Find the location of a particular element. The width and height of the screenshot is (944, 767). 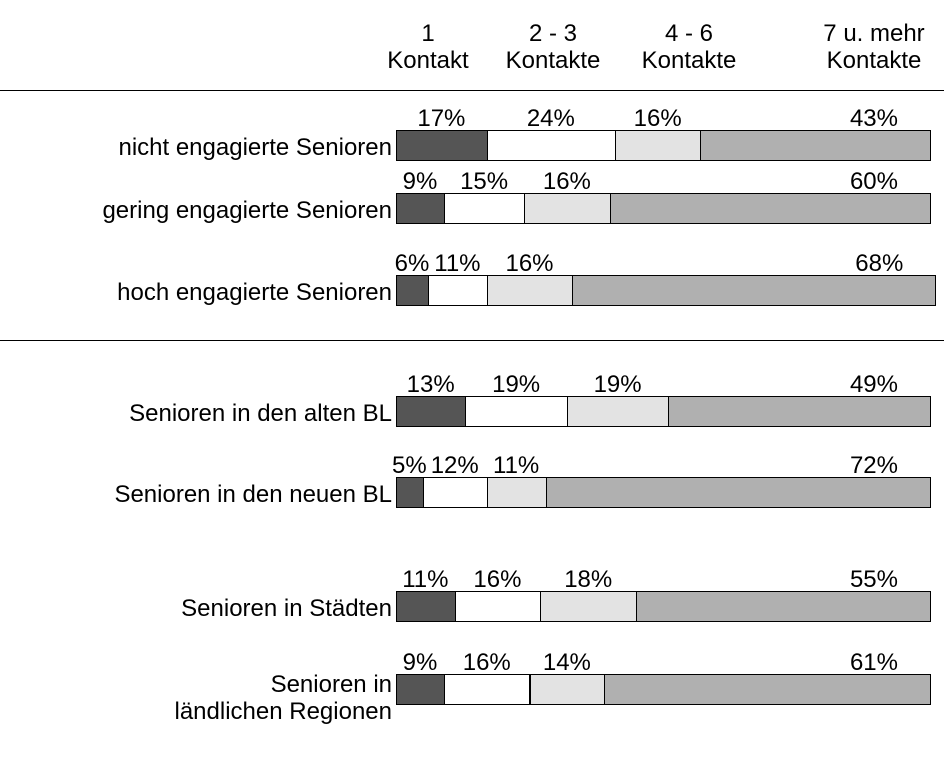

legend-label: 2 - 3 Kontakte is located at coordinates (553, 47).